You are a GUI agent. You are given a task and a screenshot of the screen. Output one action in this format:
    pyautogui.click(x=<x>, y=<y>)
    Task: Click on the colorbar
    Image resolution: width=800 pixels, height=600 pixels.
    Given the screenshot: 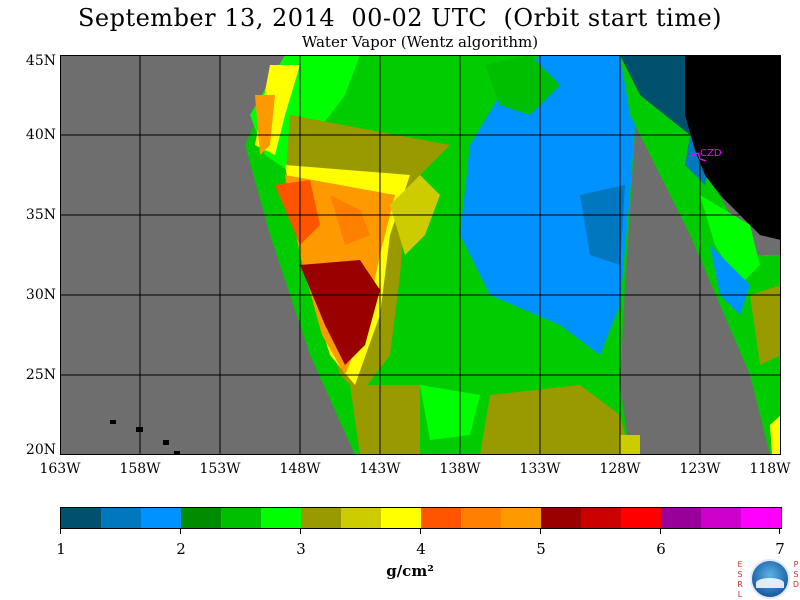 What is the action you would take?
    pyautogui.click(x=421, y=518)
    